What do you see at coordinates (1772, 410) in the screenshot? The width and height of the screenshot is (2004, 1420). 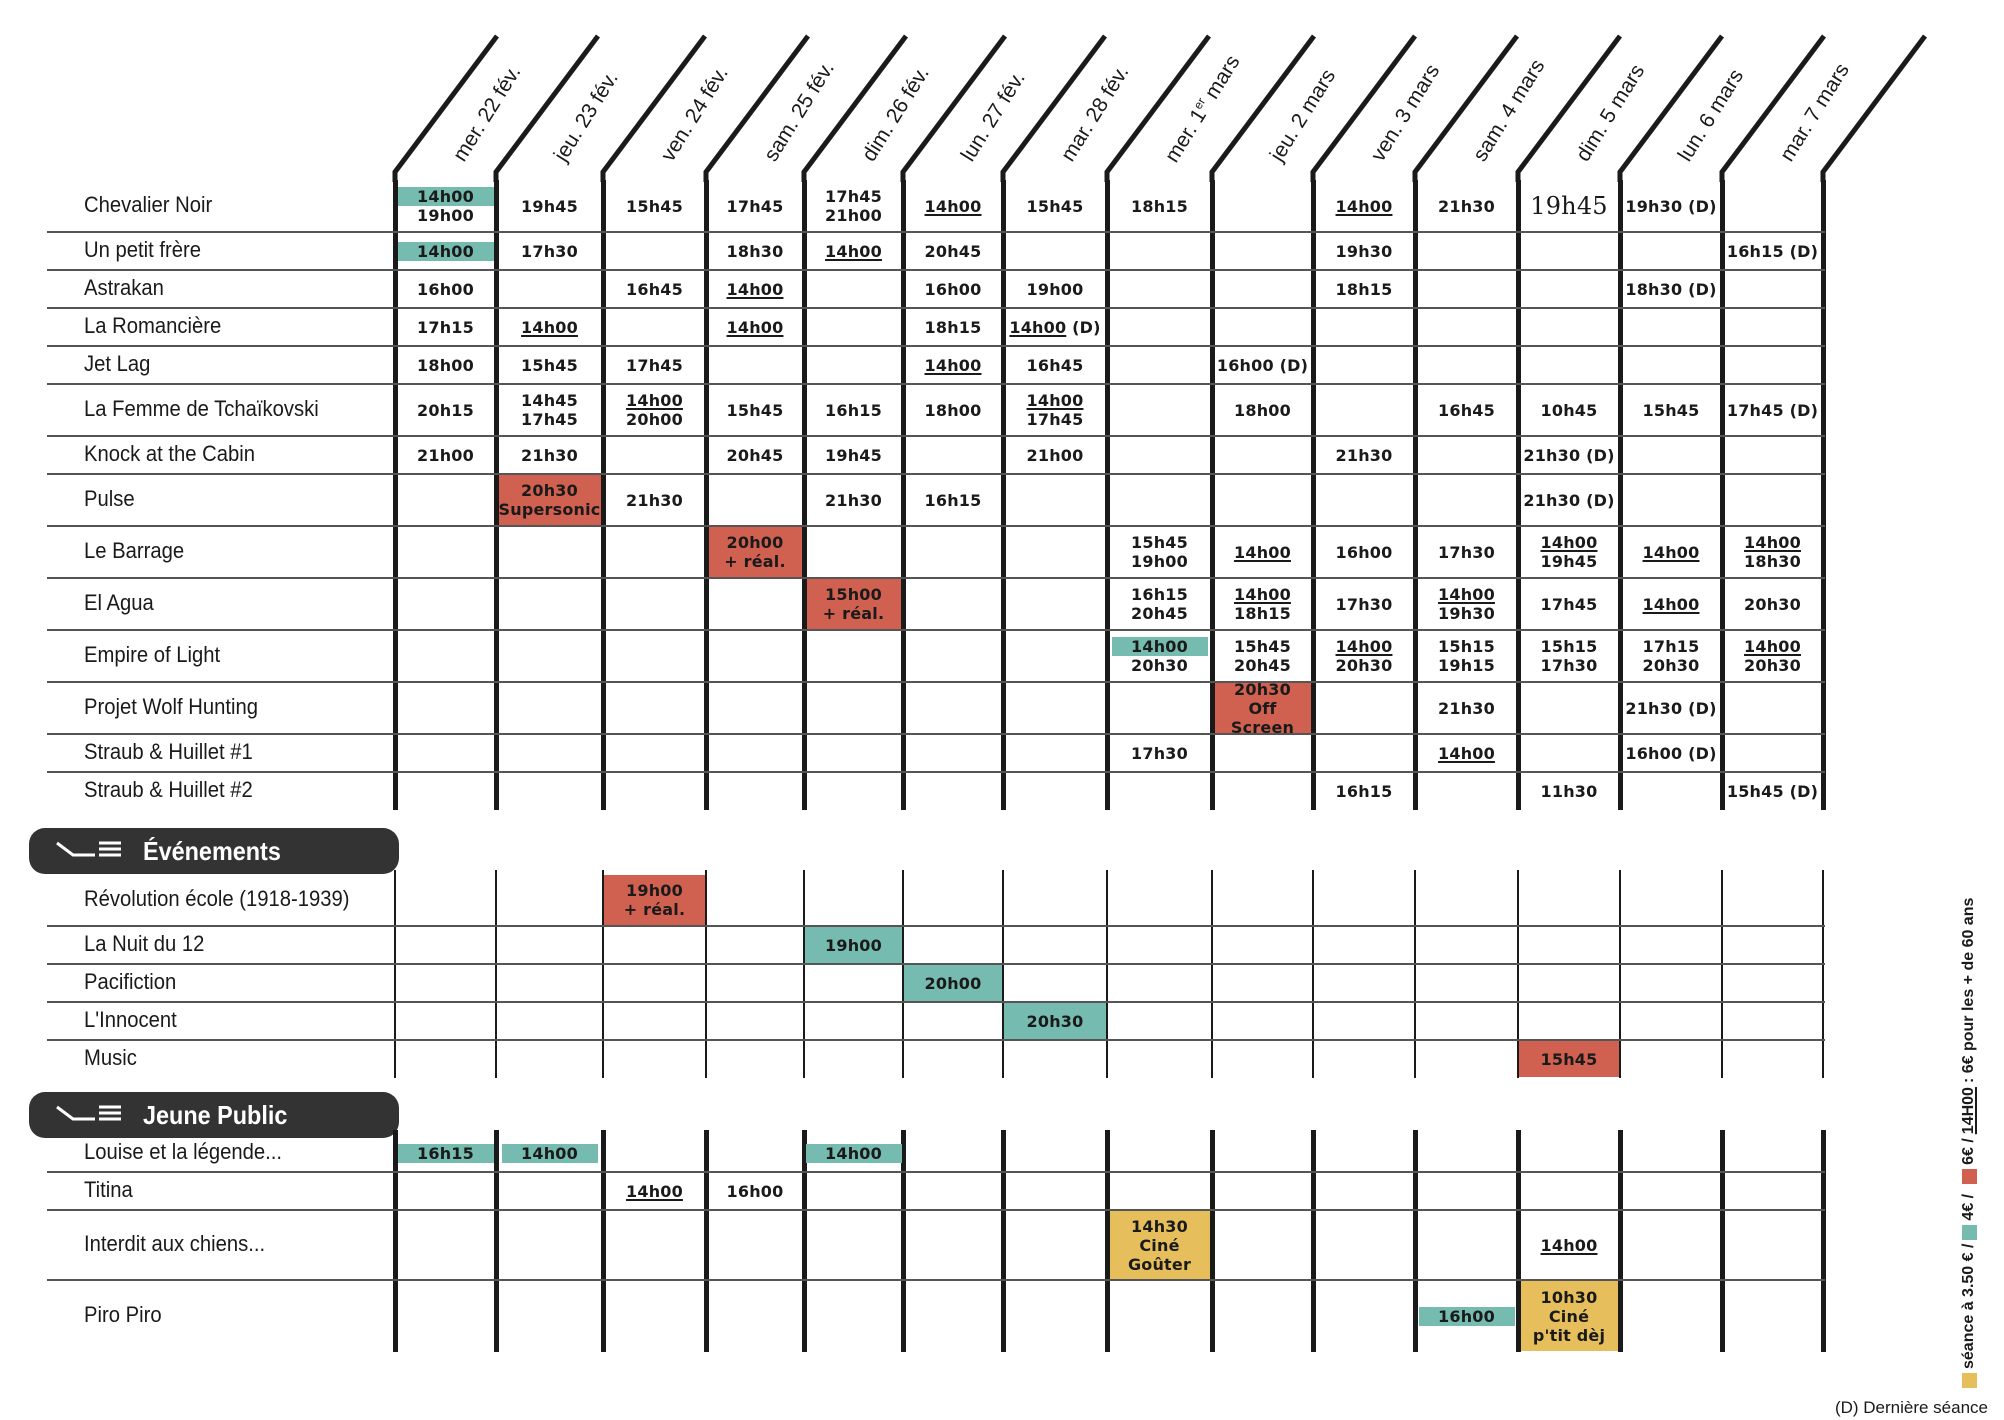 I see `screening-time: 17h45 (D)` at bounding box center [1772, 410].